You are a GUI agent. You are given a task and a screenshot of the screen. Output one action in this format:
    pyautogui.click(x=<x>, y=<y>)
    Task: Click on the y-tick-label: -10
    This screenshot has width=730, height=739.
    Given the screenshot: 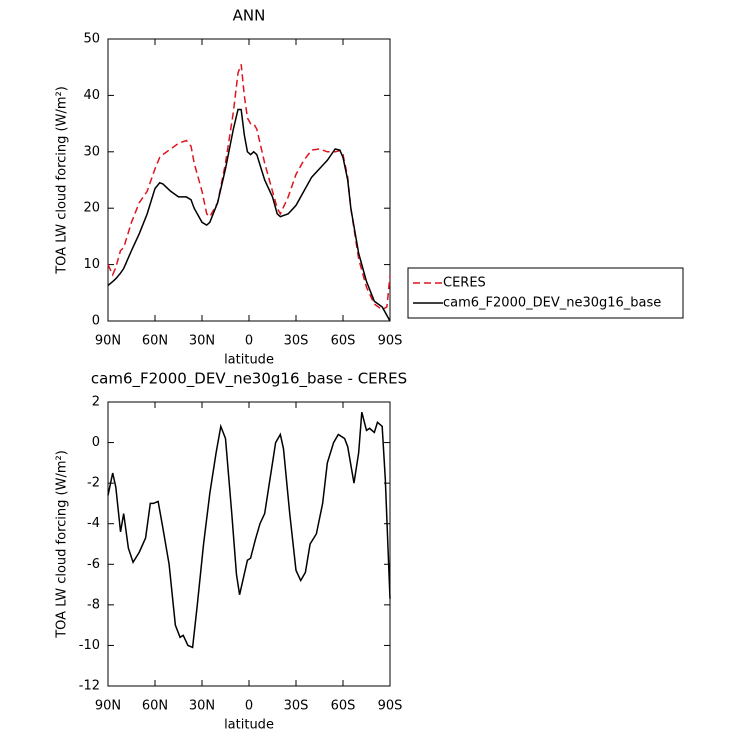 What is the action you would take?
    pyautogui.click(x=89, y=645)
    